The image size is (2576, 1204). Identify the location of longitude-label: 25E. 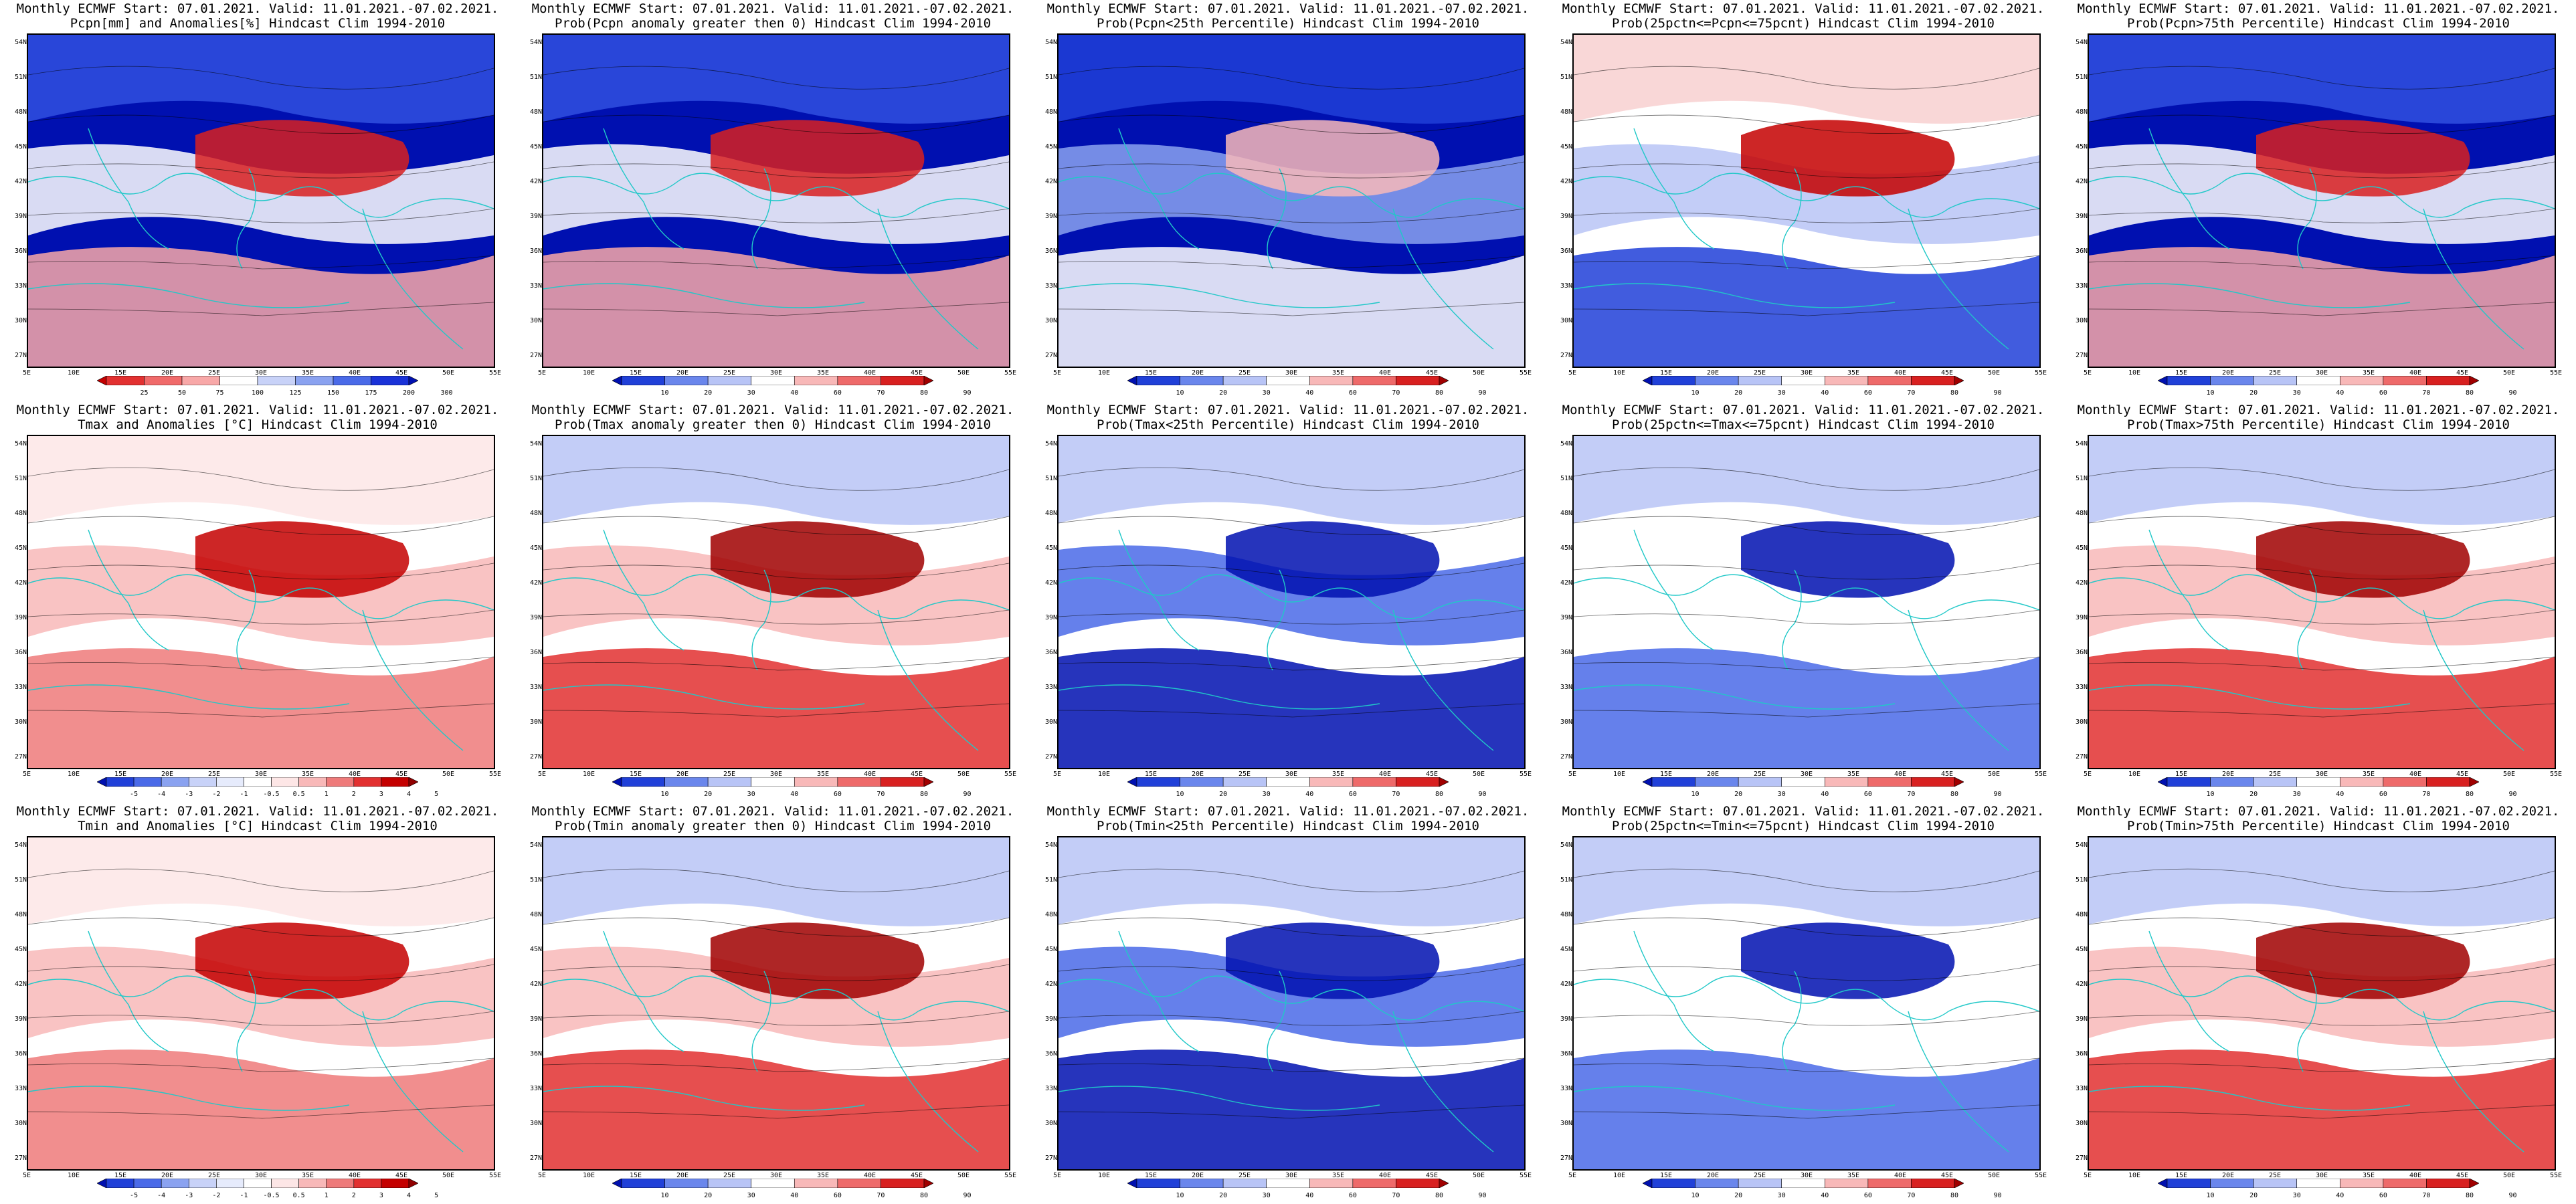
(729, 1175).